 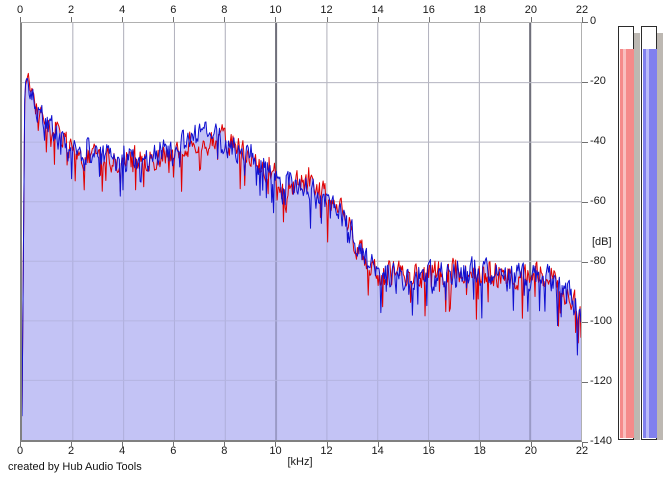 I want to click on left-channel-meter, so click(x=629, y=233).